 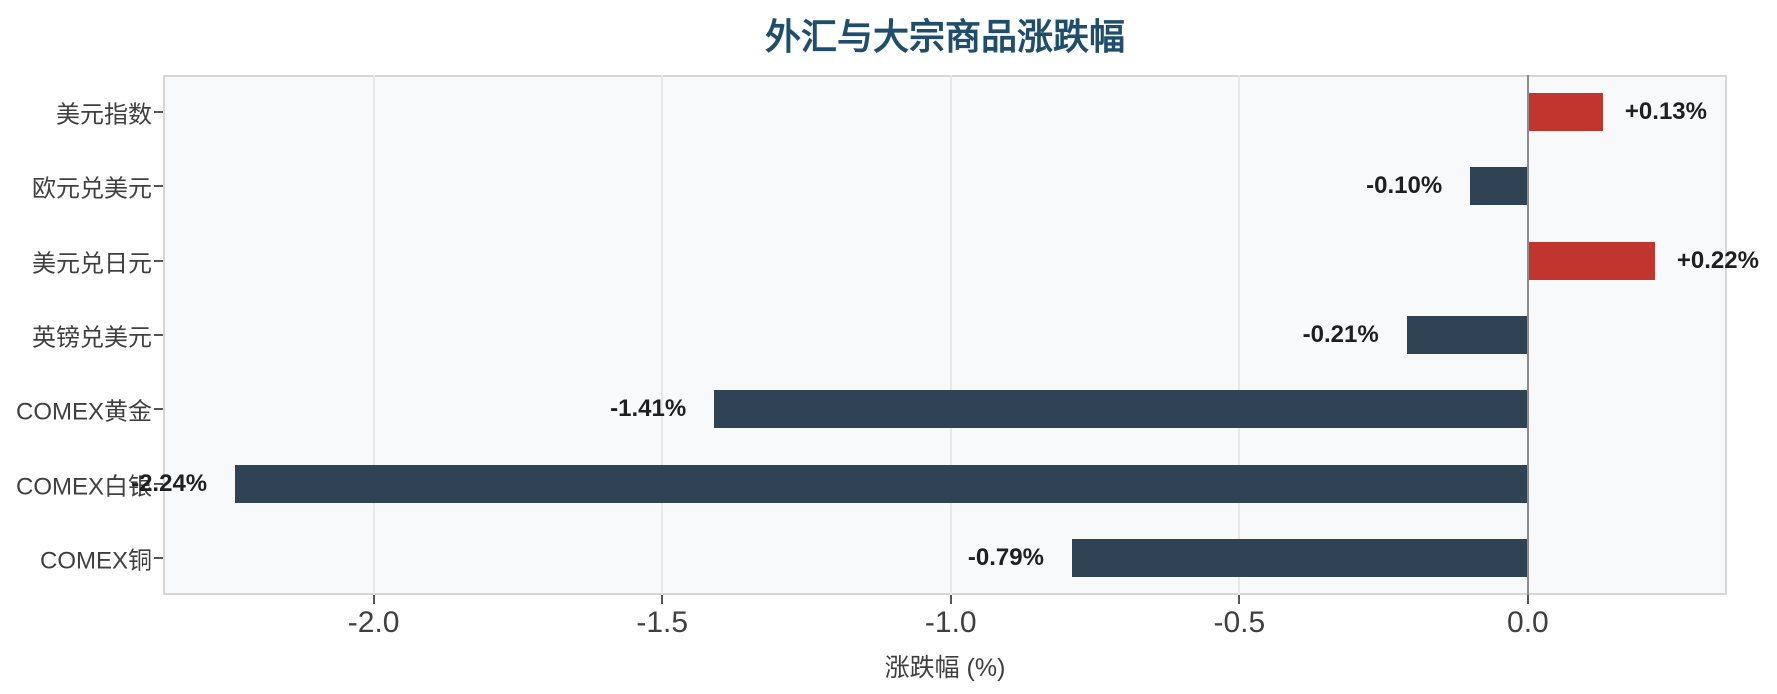 What do you see at coordinates (1717, 260) in the screenshot?
I see `bar-value-label: +0.22%` at bounding box center [1717, 260].